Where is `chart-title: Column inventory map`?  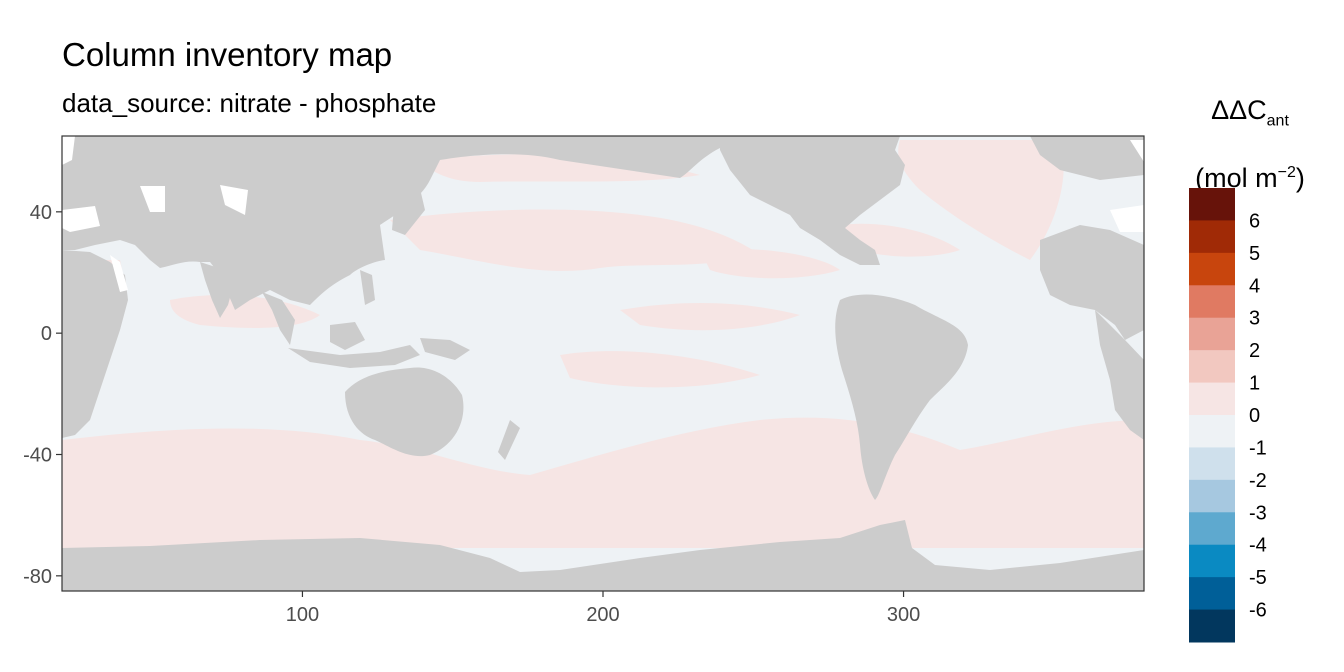 chart-title: Column inventory map is located at coordinates (227, 54).